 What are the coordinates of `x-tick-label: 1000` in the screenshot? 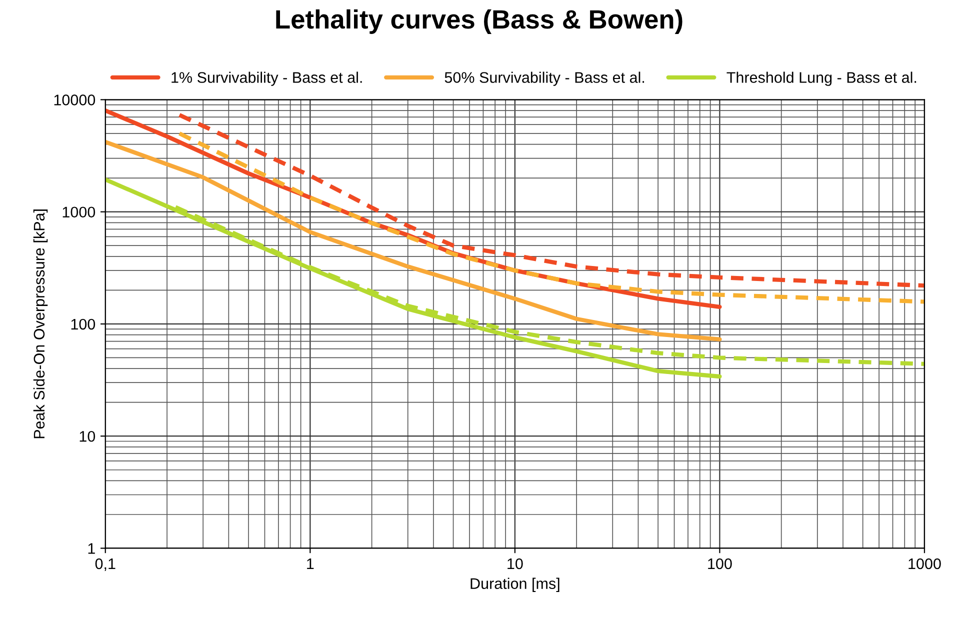 It's located at (924, 564).